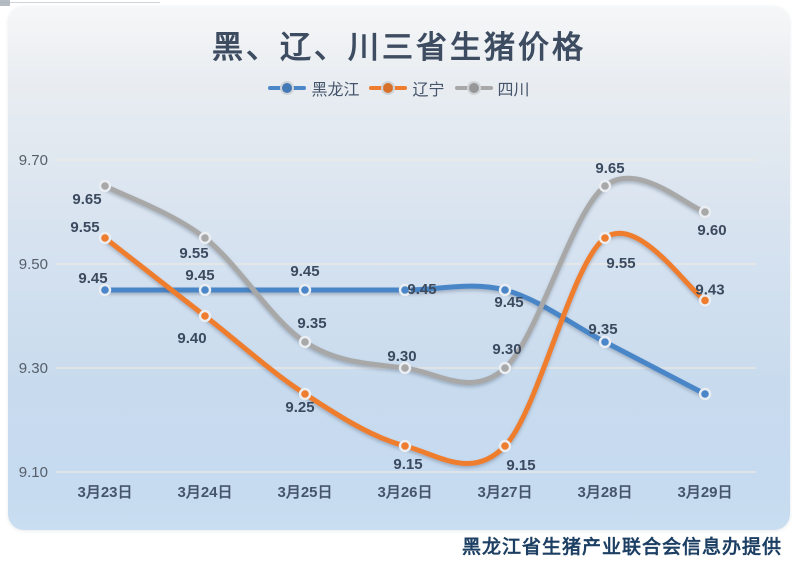 The width and height of the screenshot is (800, 566). What do you see at coordinates (513, 90) in the screenshot?
I see `legend-label: 四川` at bounding box center [513, 90].